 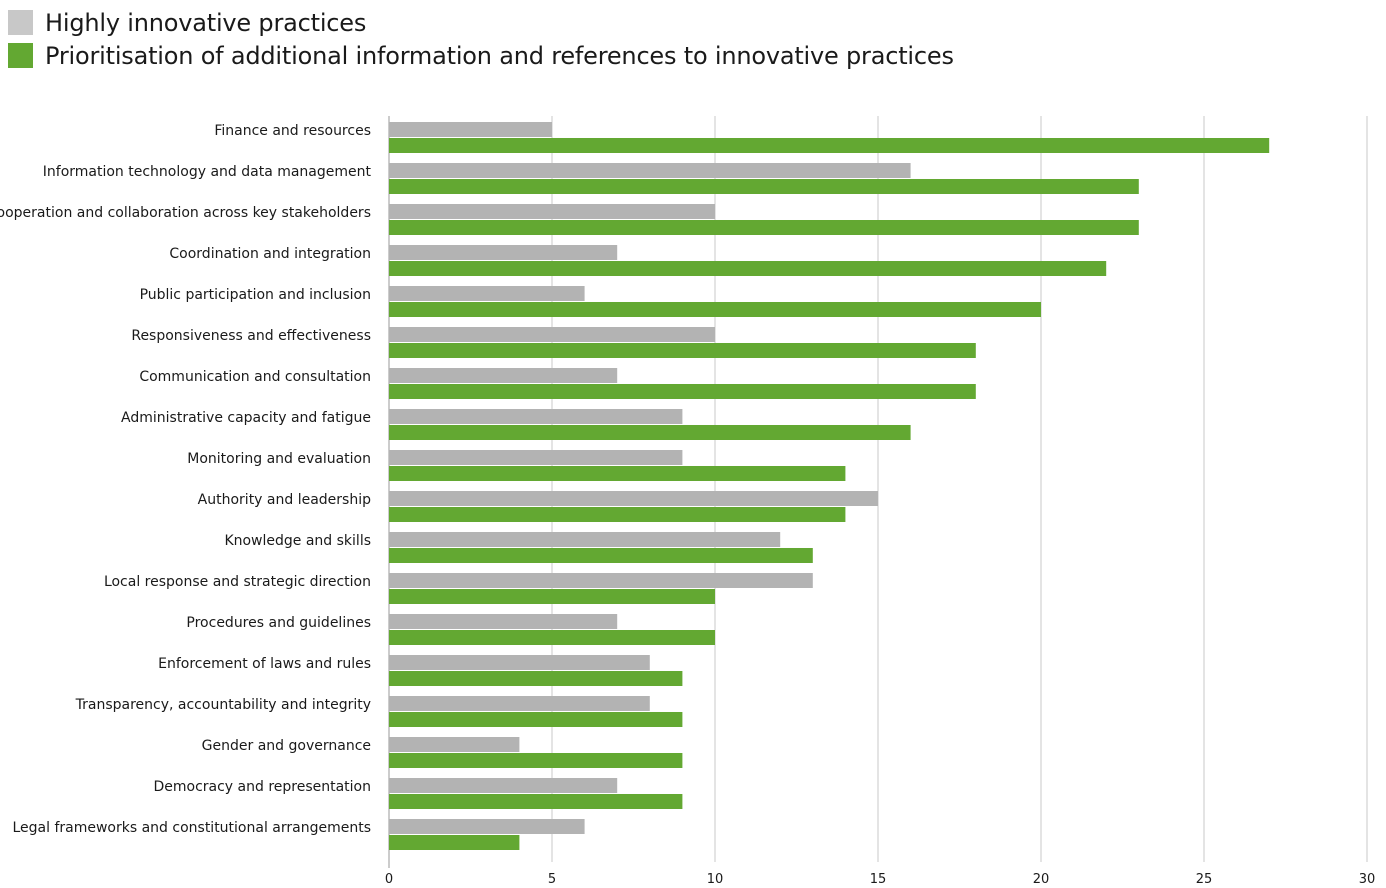 What do you see at coordinates (1367, 879) in the screenshot?
I see `x-tick-label: 30` at bounding box center [1367, 879].